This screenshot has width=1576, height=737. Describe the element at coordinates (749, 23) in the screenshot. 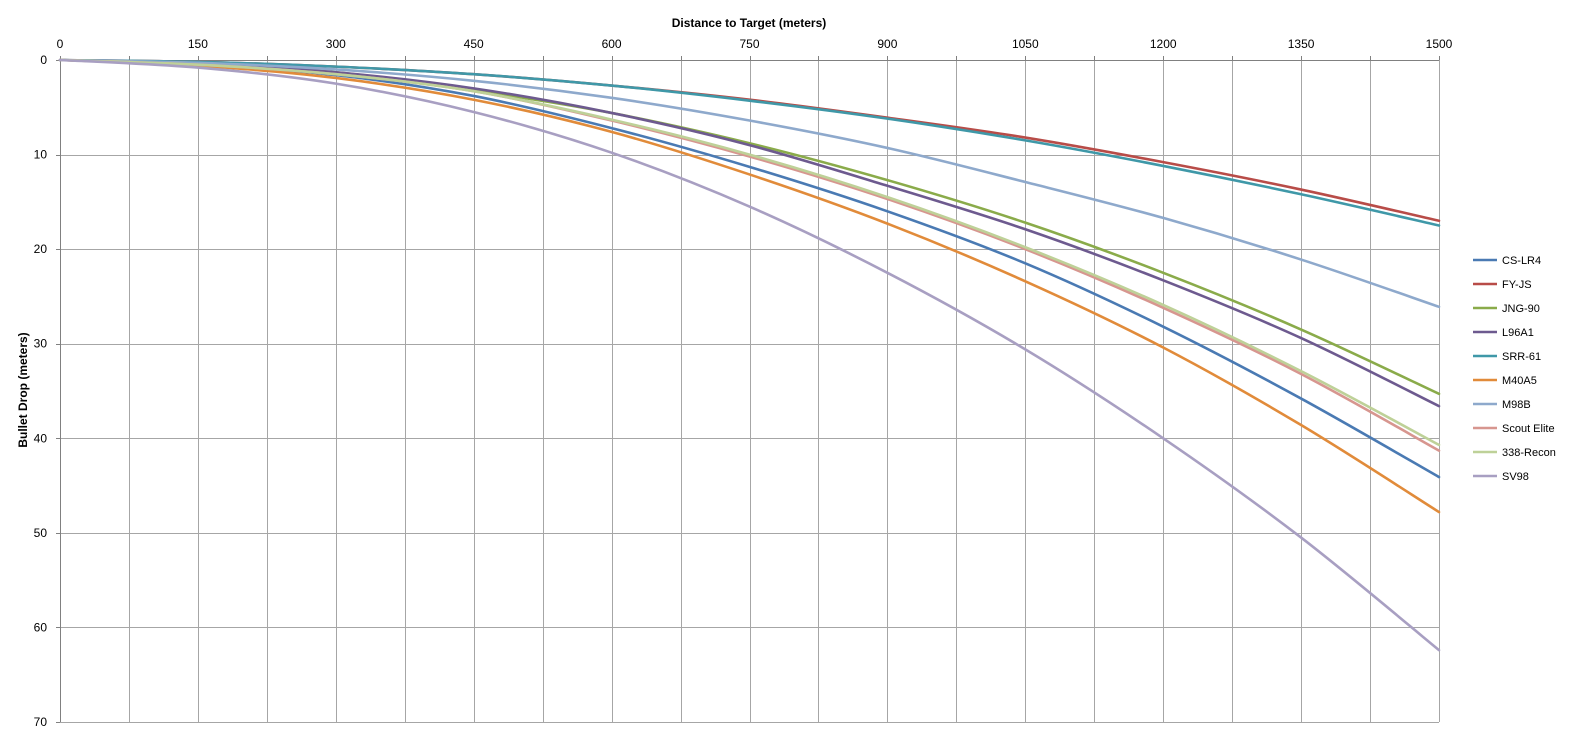

I see `x-axis-title: Distance to Target (meters)` at that location.